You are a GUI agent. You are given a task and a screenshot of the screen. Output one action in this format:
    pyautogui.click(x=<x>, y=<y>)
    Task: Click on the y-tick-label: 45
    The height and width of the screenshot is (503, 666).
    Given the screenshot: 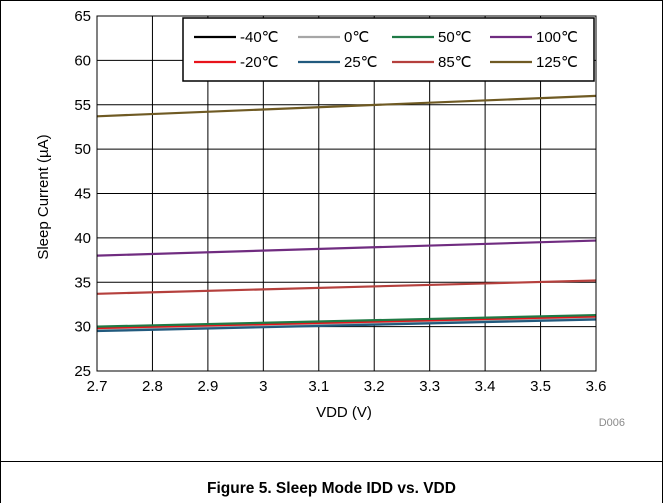 What is the action you would take?
    pyautogui.click(x=82, y=194)
    